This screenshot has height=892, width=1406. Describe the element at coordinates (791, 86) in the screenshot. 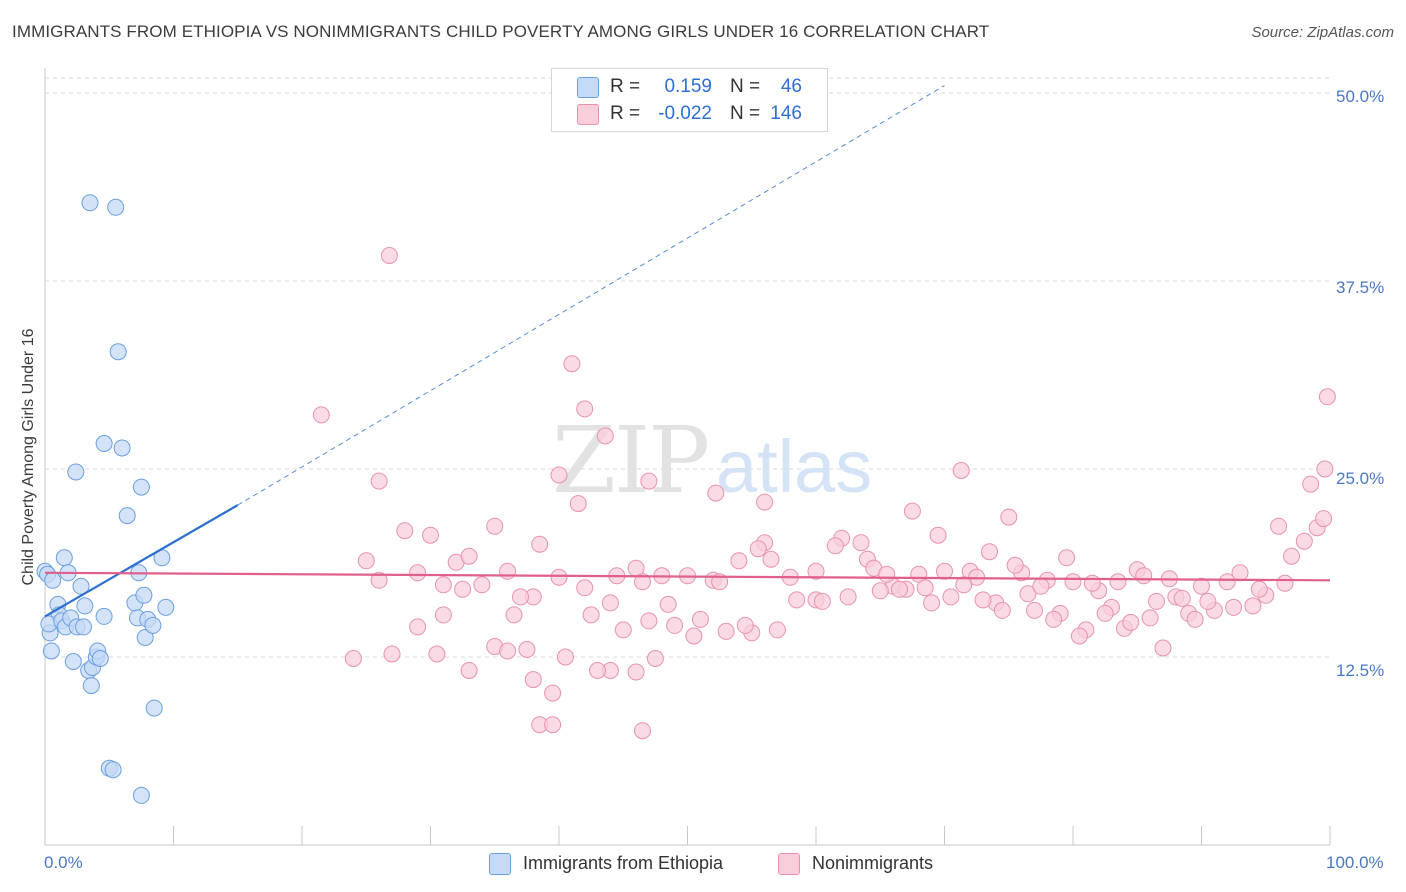

I see `n-value-ethiopia: 46` at that location.